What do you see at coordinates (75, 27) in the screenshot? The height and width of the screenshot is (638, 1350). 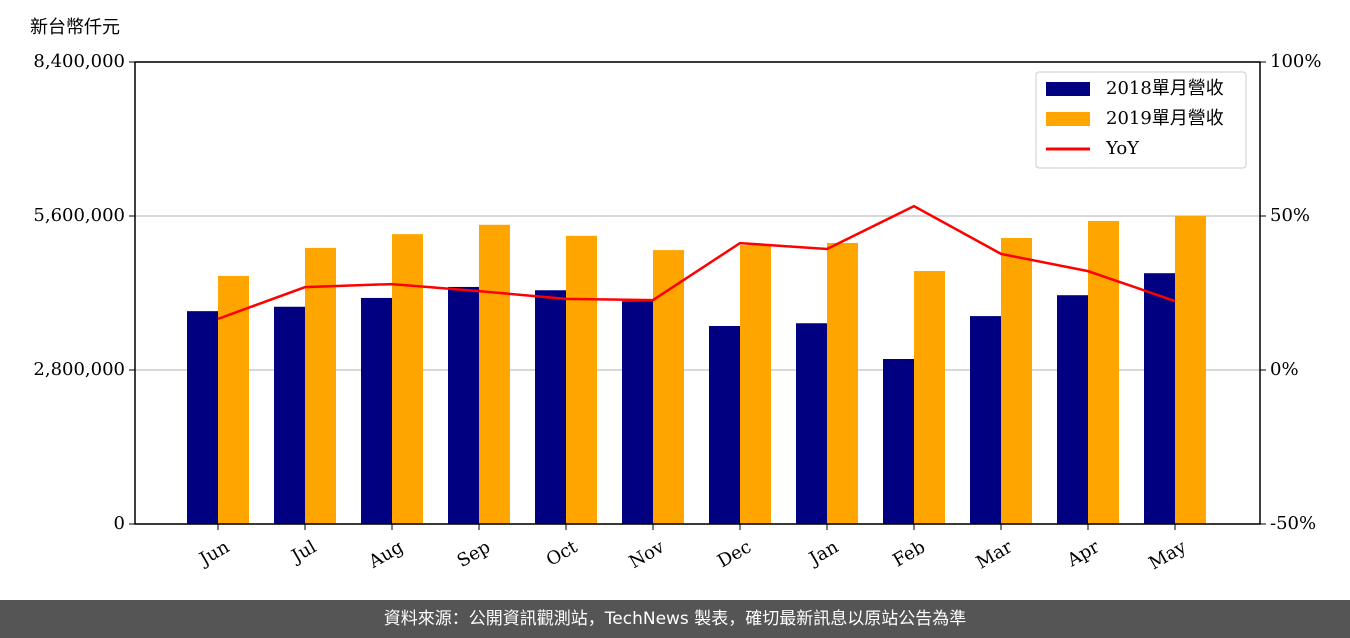 I see `y-axis-label: 新台幣仟元` at bounding box center [75, 27].